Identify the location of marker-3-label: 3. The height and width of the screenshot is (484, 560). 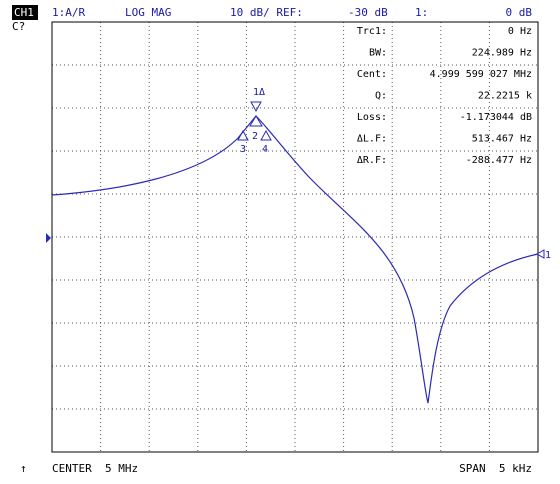
(243, 149).